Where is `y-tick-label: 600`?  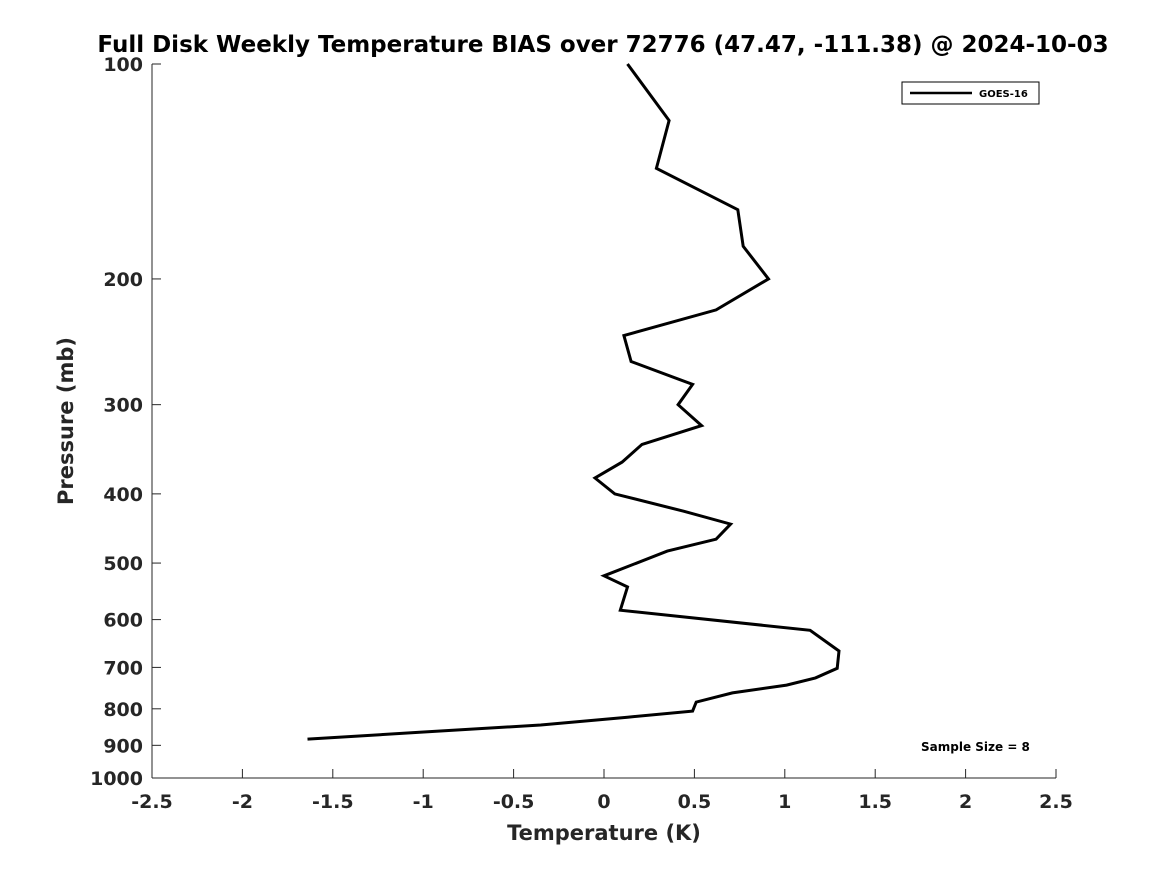 y-tick-label: 600 is located at coordinates (123, 621).